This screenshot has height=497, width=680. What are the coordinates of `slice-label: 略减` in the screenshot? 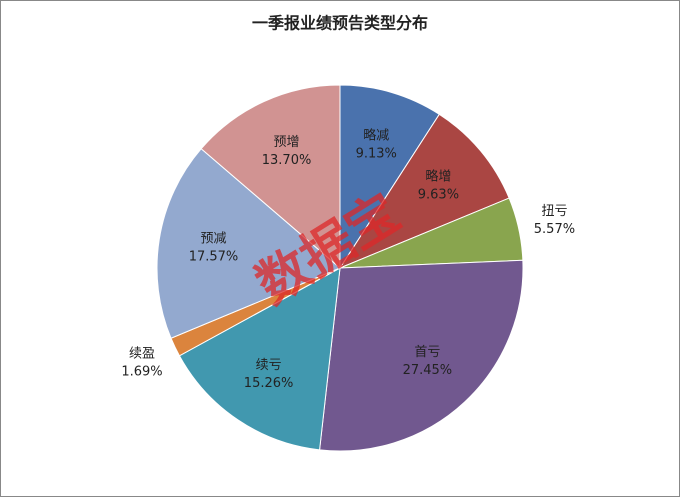 It's located at (376, 136).